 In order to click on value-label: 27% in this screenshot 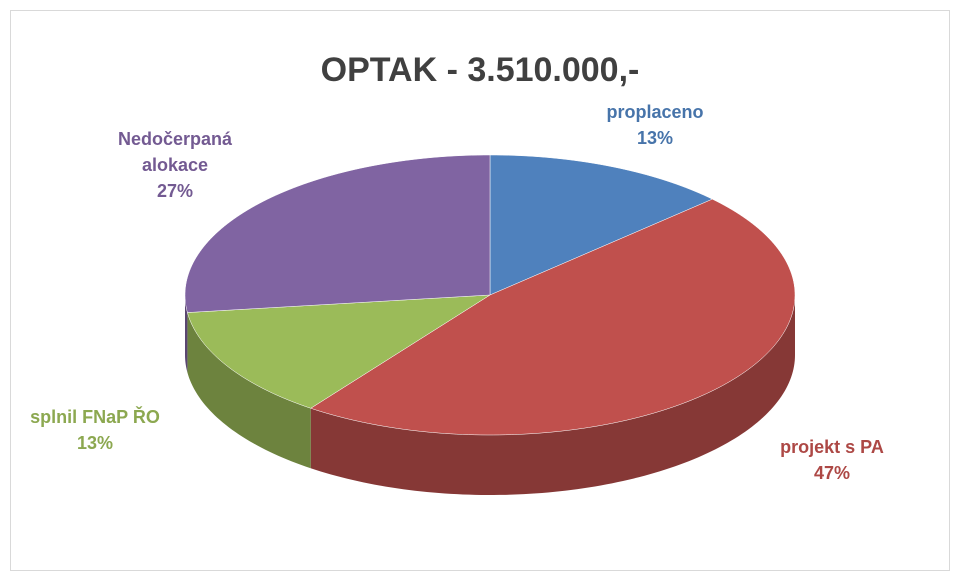, I will do `click(175, 191)`.